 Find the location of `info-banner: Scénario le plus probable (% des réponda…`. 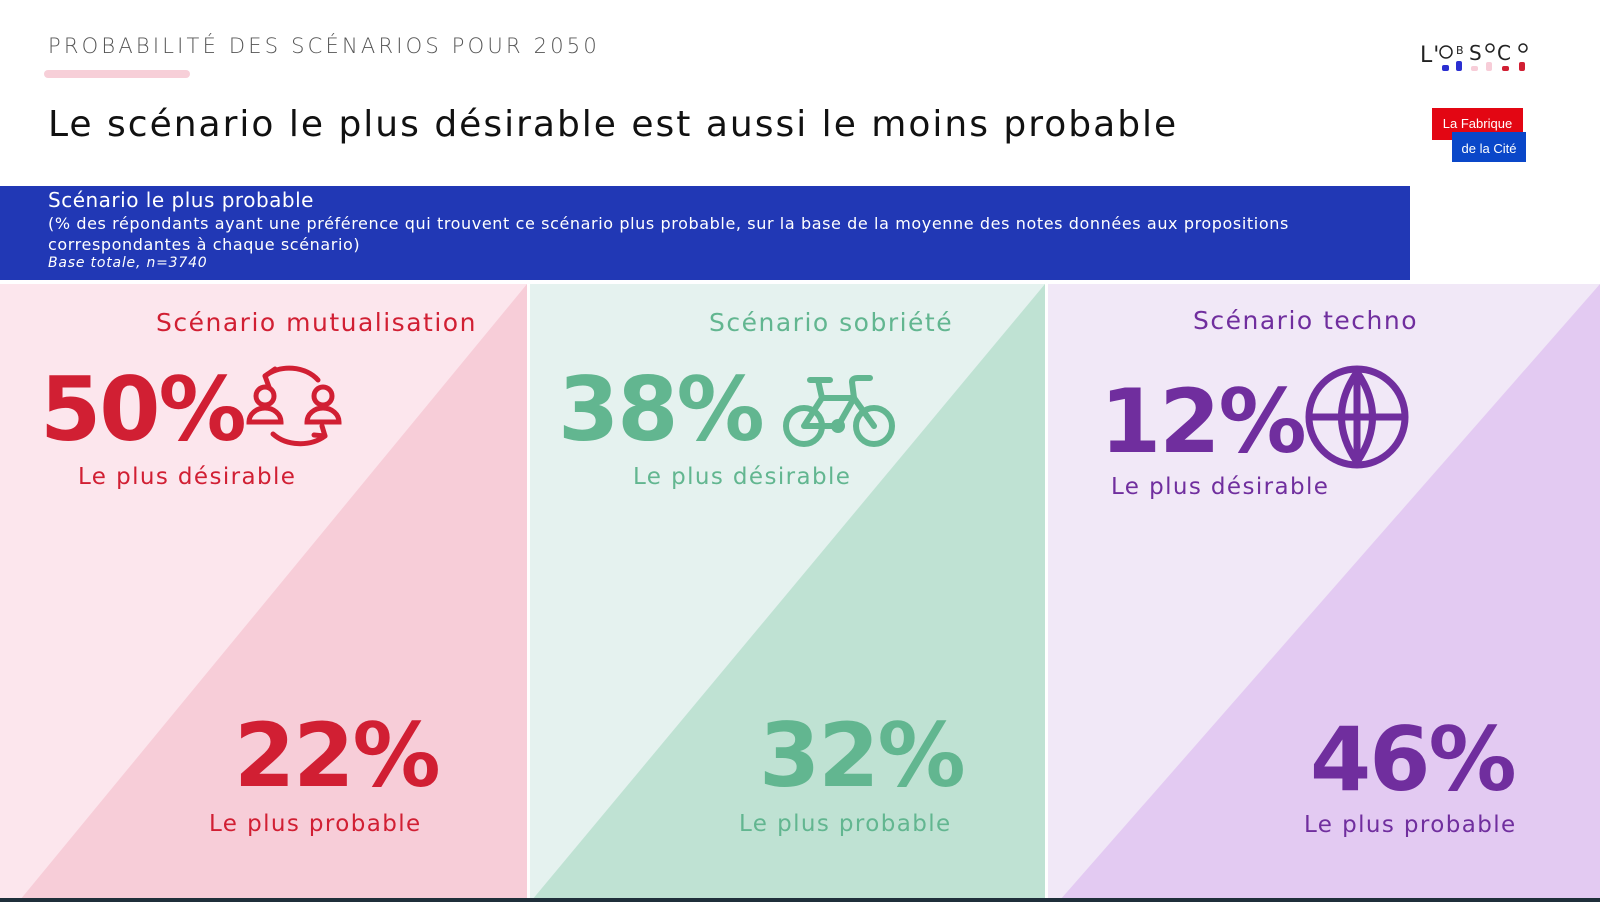

info-banner: Scénario le plus probable (% des réponda… is located at coordinates (705, 233).